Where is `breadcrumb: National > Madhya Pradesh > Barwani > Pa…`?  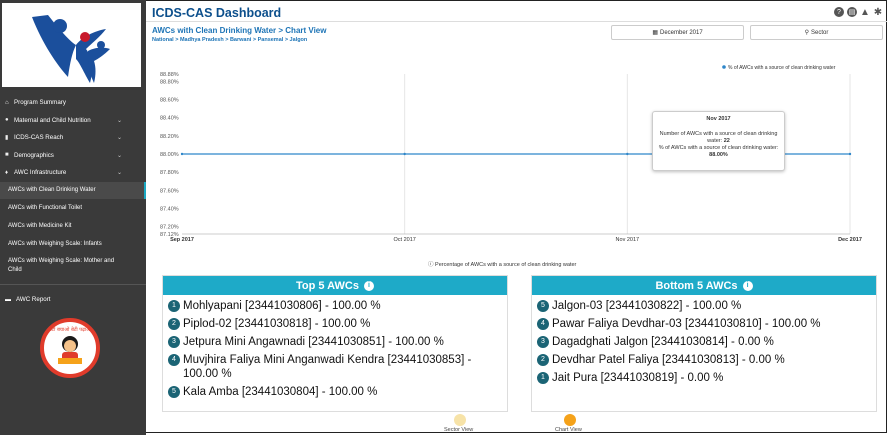 breadcrumb: National > Madhya Pradesh > Barwani > Pa… is located at coordinates (230, 40).